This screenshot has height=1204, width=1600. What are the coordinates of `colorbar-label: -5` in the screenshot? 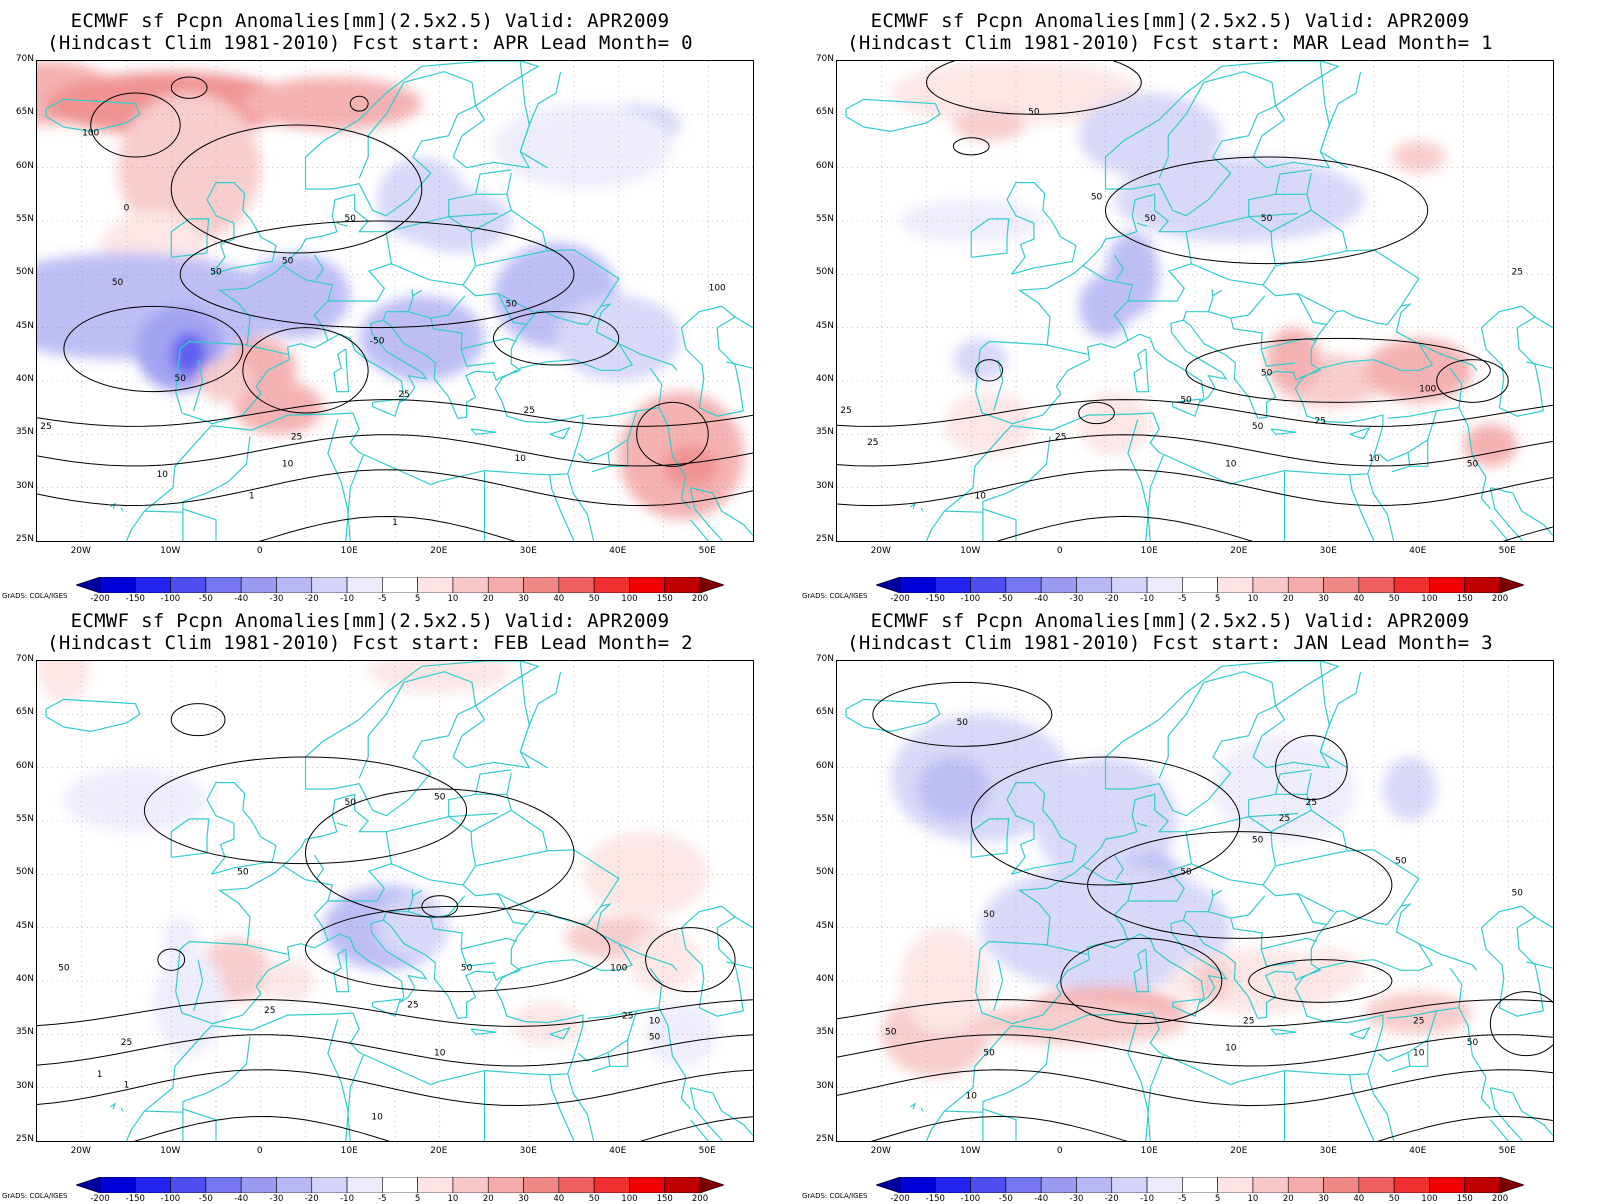 It's located at (382, 599).